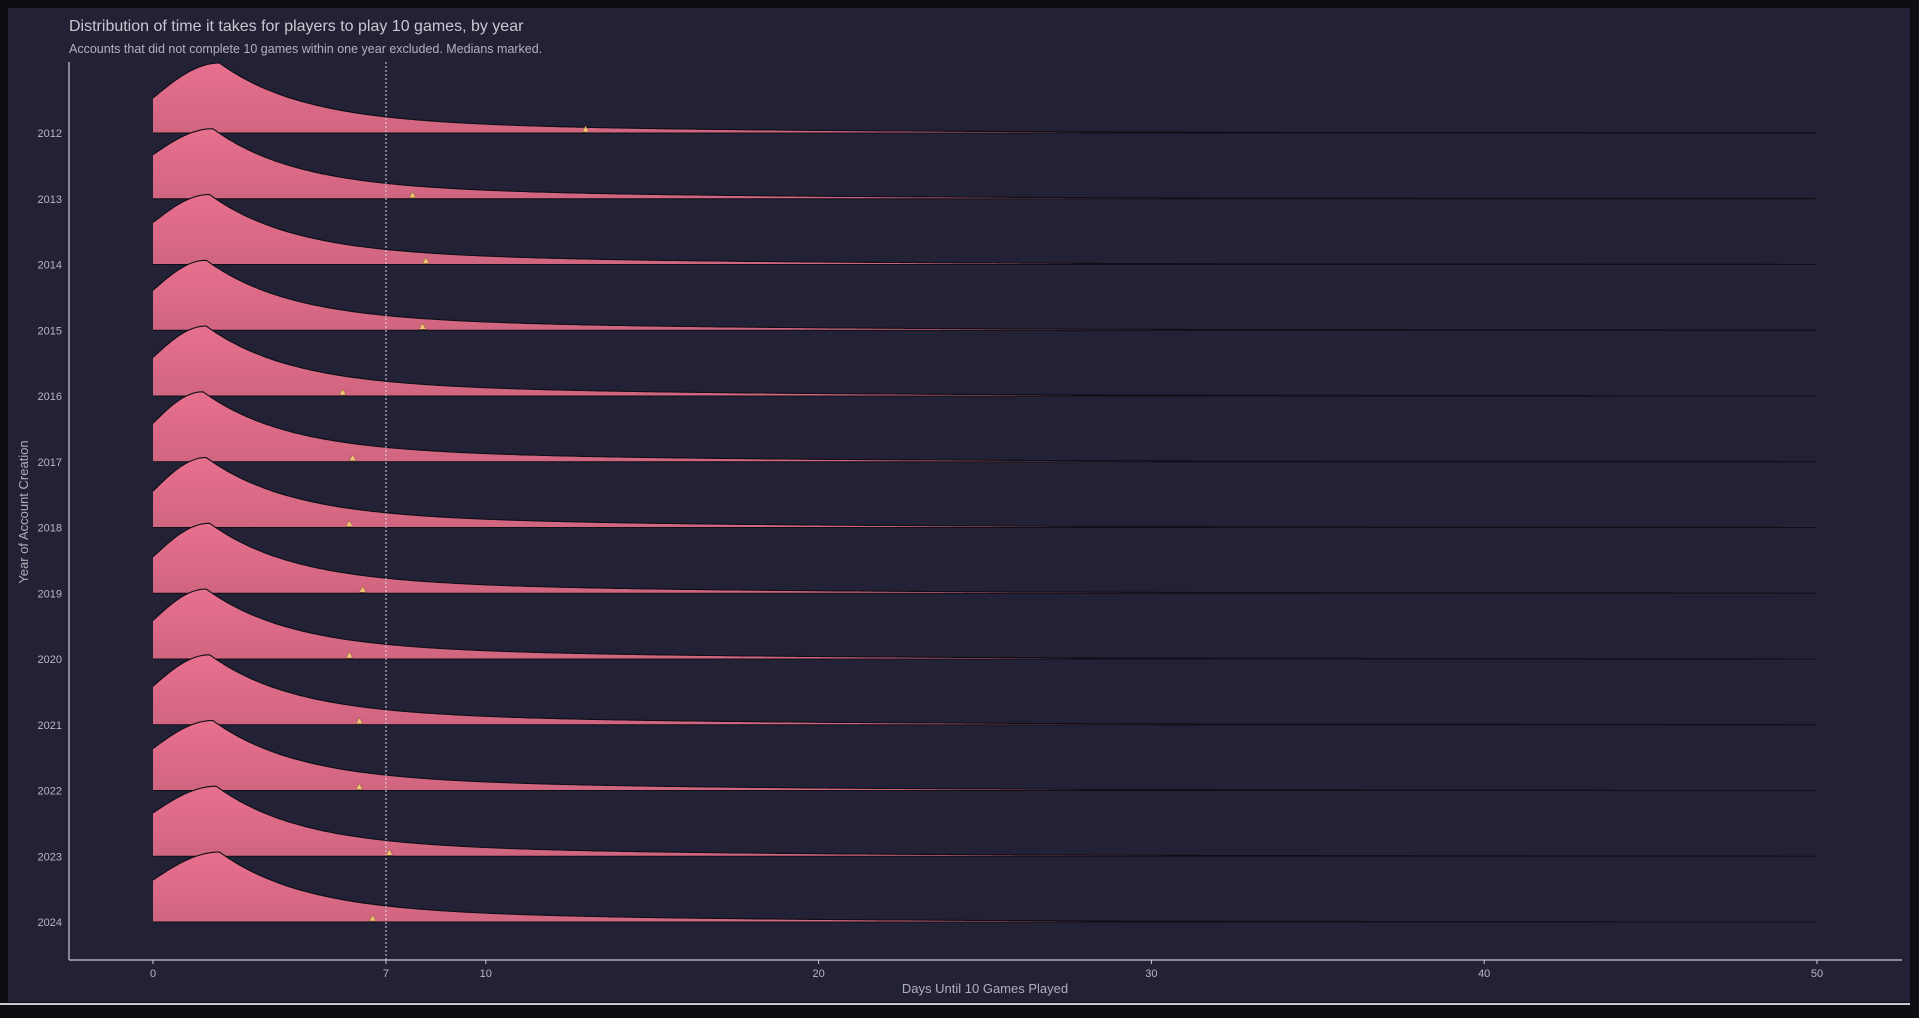 The width and height of the screenshot is (1919, 1018). I want to click on median-marker-2019, so click(362, 589).